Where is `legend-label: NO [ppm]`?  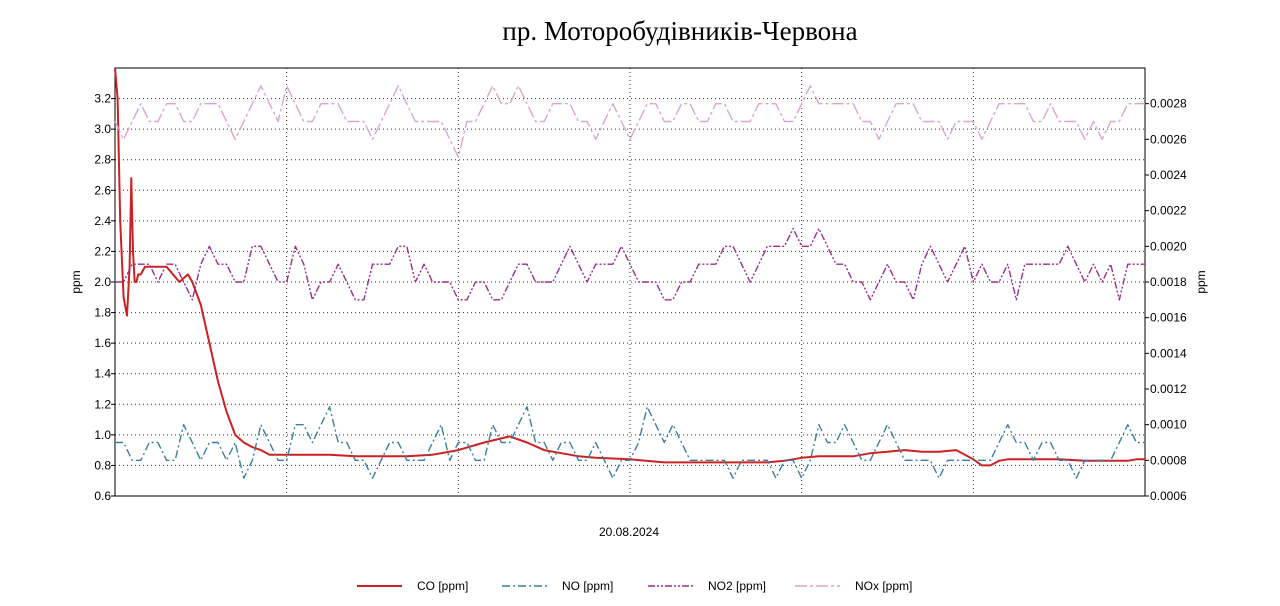 legend-label: NO [ppm] is located at coordinates (587, 586).